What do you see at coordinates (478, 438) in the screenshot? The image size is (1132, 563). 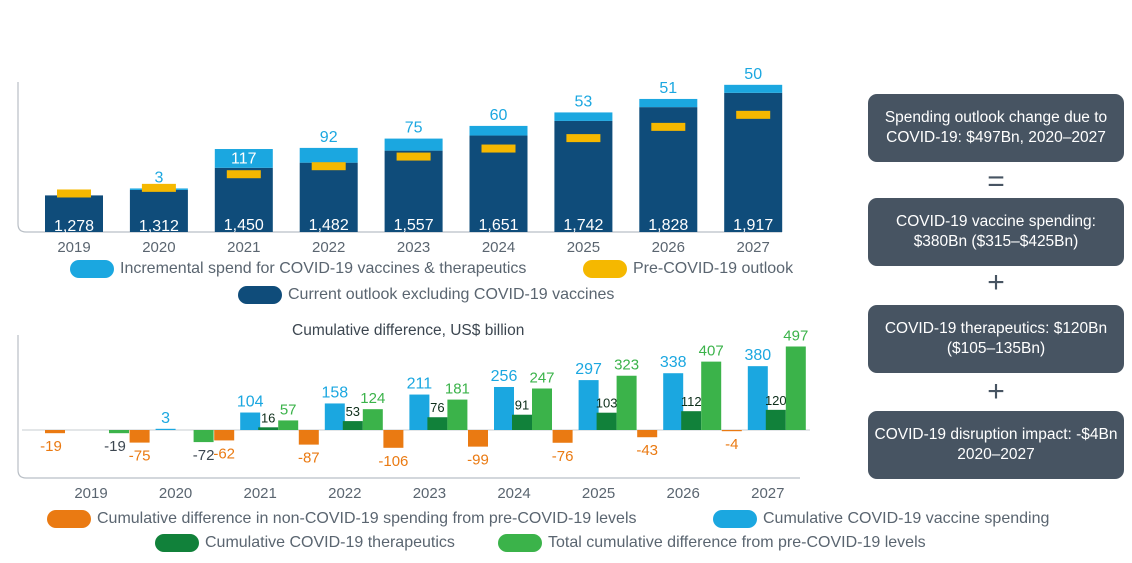 I see `bar-non-covid-2024` at bounding box center [478, 438].